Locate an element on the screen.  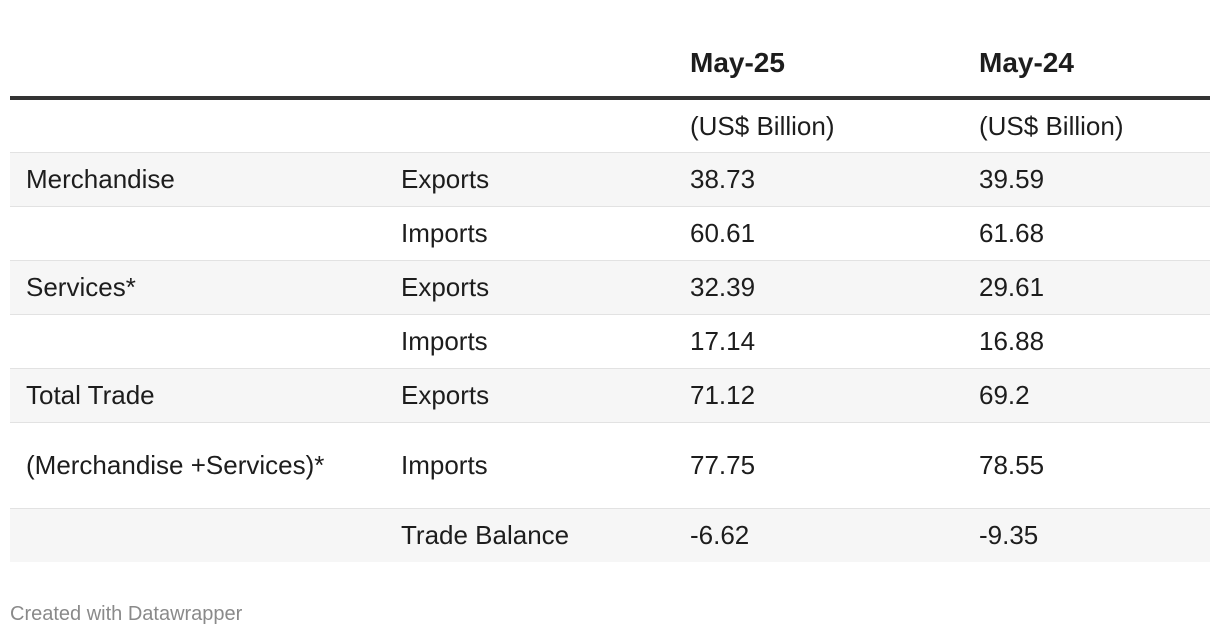
row-value-may25: 38.73 is located at coordinates (818, 179).